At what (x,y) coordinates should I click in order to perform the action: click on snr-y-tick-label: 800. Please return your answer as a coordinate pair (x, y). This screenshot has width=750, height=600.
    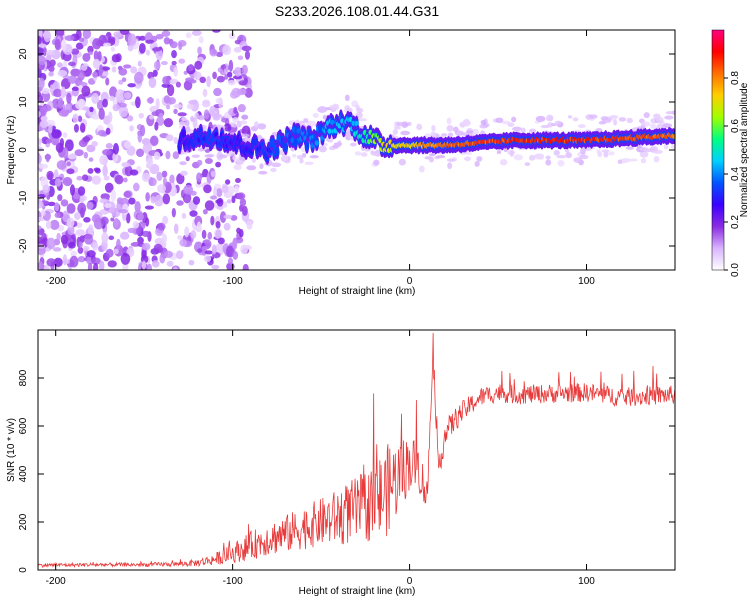
    Looking at the image, I should click on (23, 377).